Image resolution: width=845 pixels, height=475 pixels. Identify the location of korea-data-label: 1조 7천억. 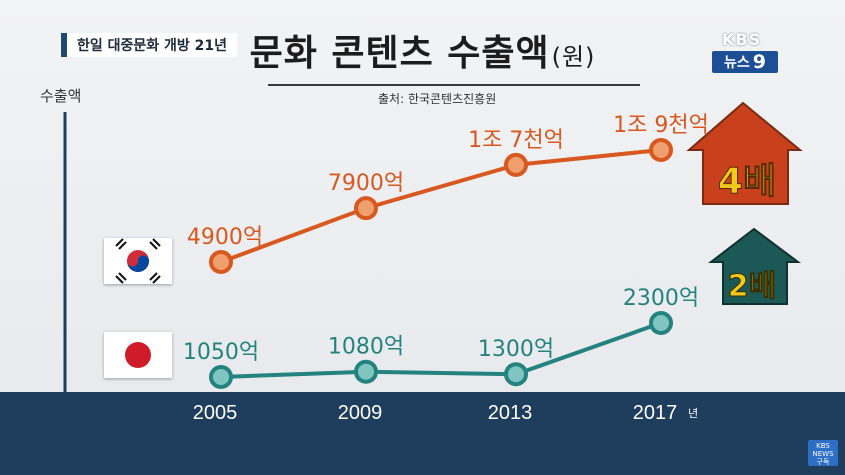
(516, 140).